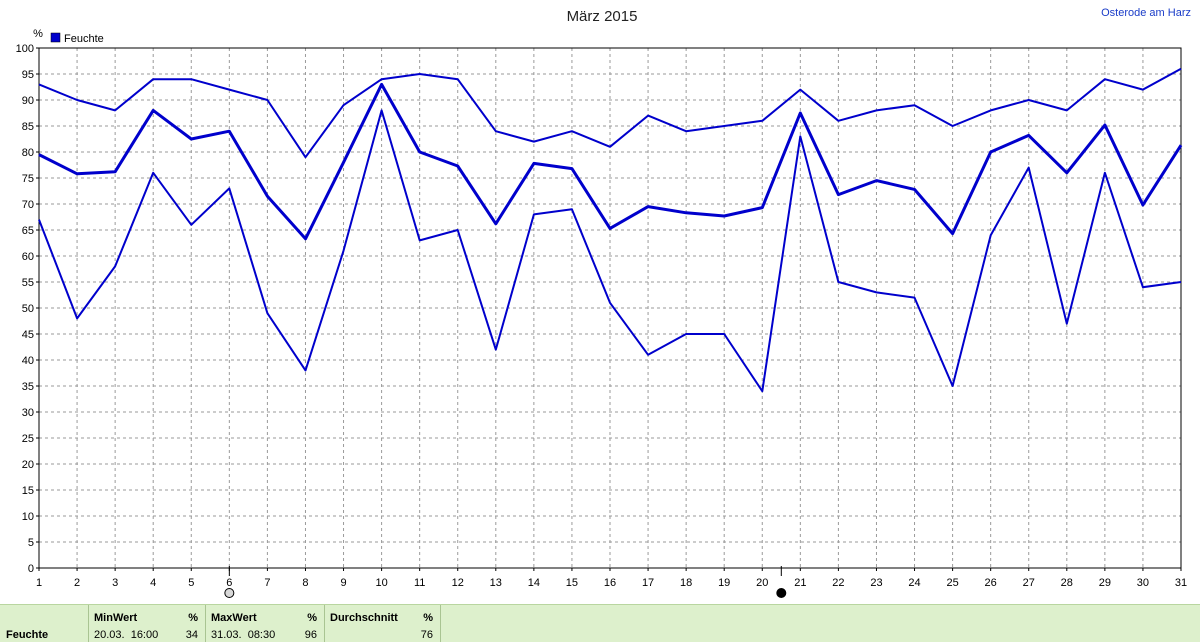 The image size is (1200, 642). What do you see at coordinates (28, 465) in the screenshot?
I see `y-tick-label: 20` at bounding box center [28, 465].